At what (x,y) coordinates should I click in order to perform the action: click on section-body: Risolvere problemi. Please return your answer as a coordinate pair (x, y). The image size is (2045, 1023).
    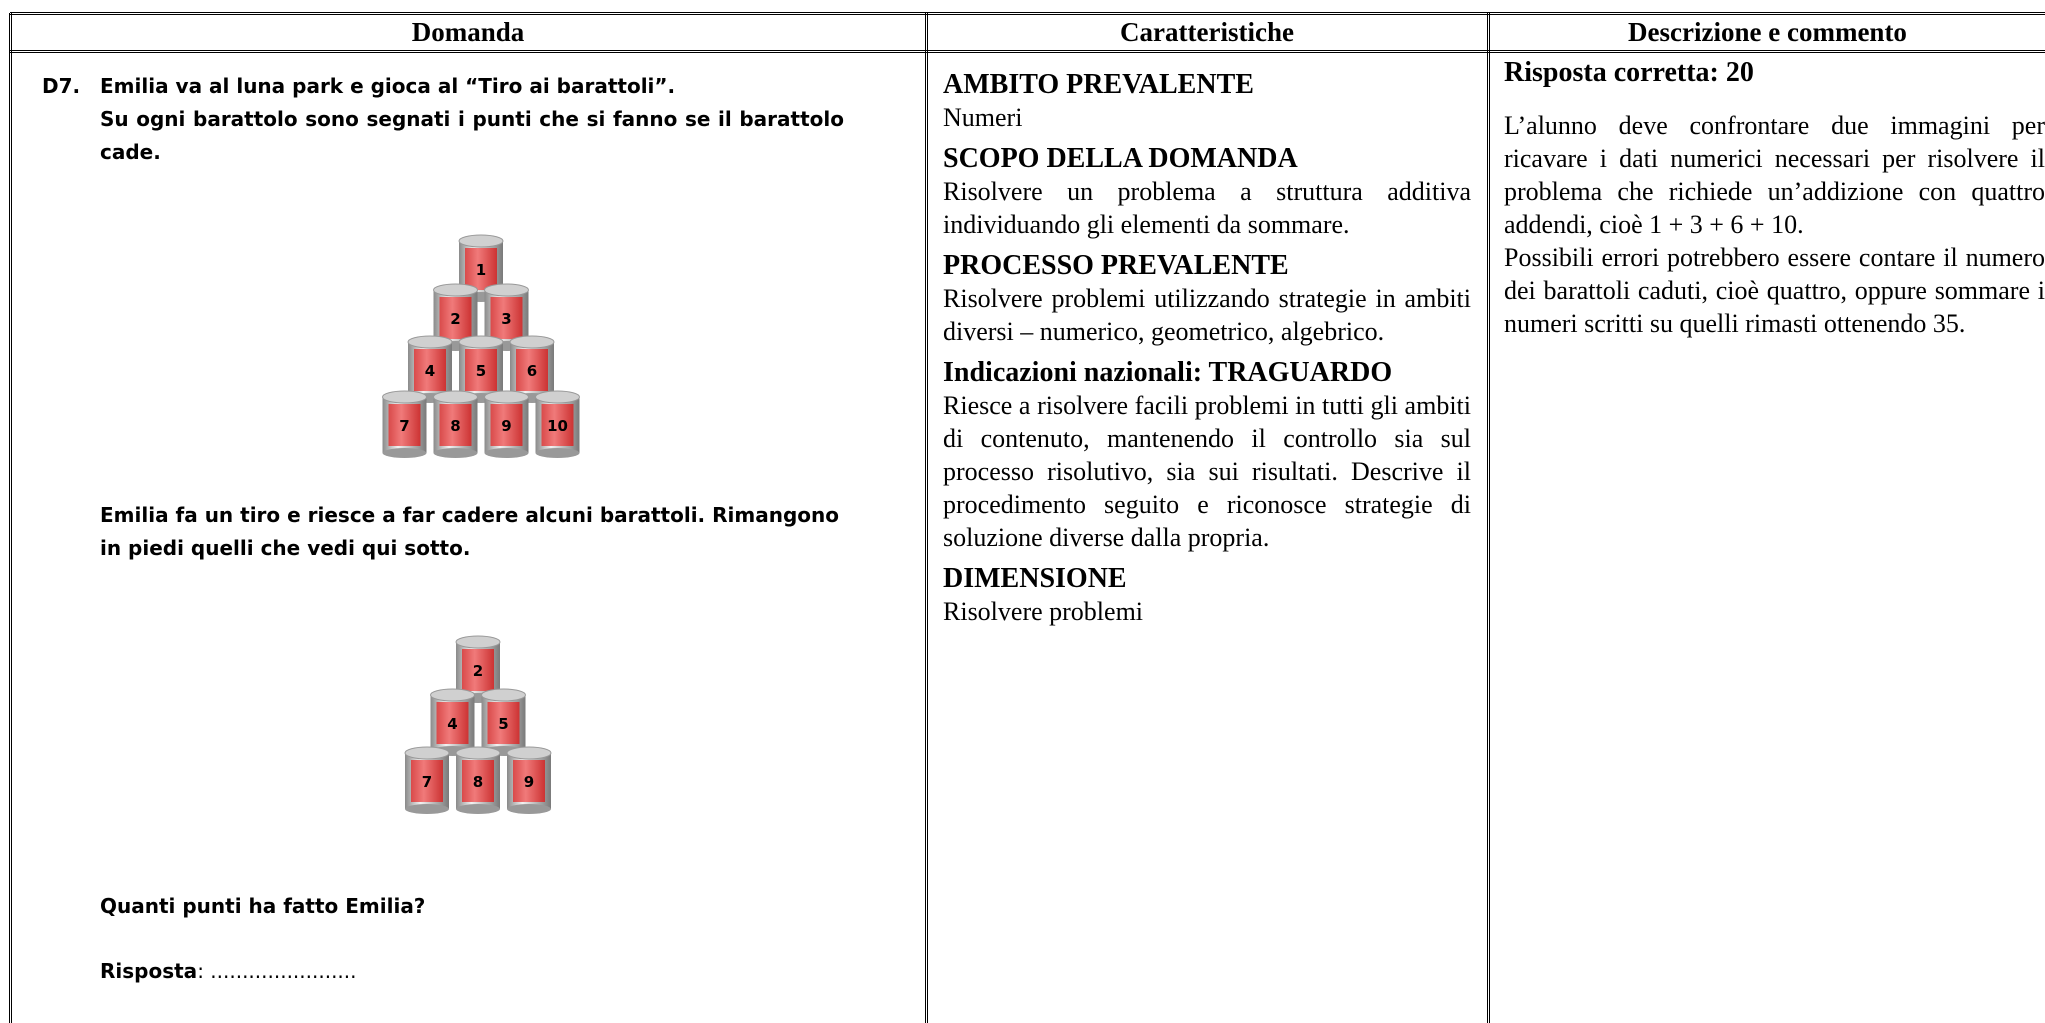
    Looking at the image, I should click on (1043, 611).